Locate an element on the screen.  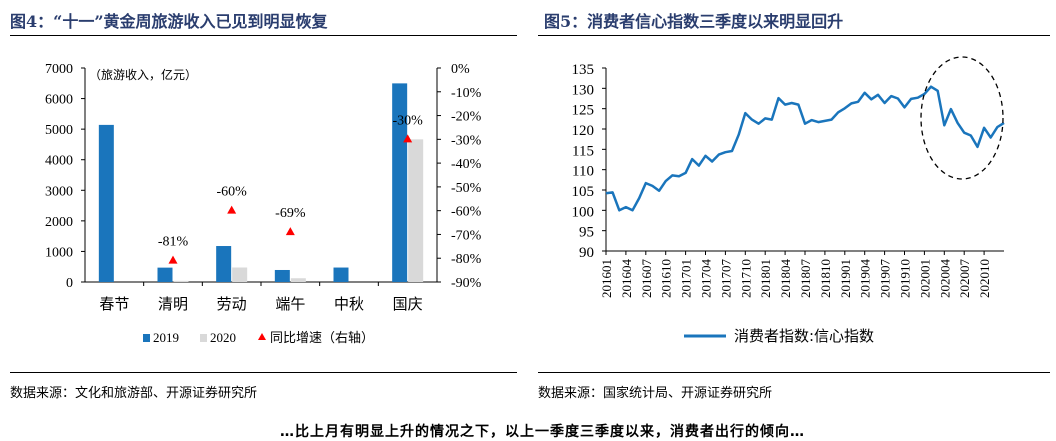
y-tick-label: 0 is located at coordinates (69, 283).